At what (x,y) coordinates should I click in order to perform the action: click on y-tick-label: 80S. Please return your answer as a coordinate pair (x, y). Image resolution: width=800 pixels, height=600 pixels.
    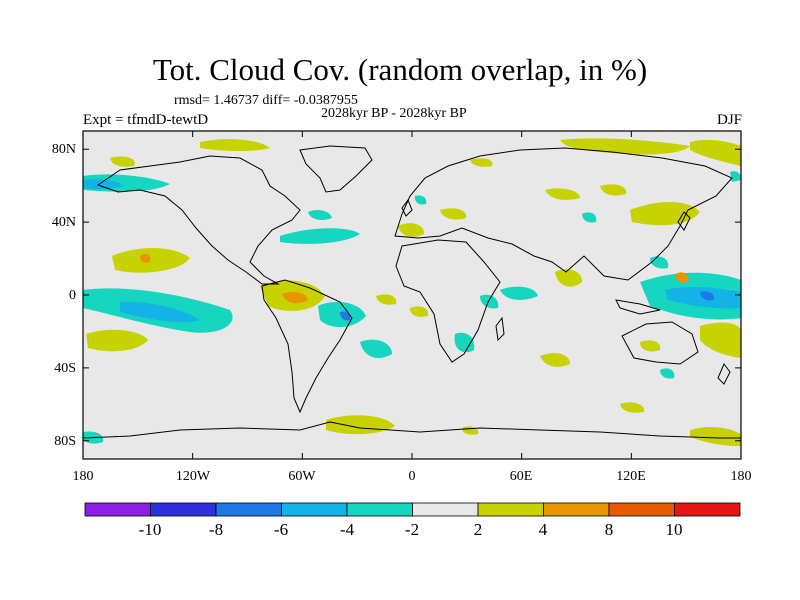
    Looking at the image, I should click on (65, 441).